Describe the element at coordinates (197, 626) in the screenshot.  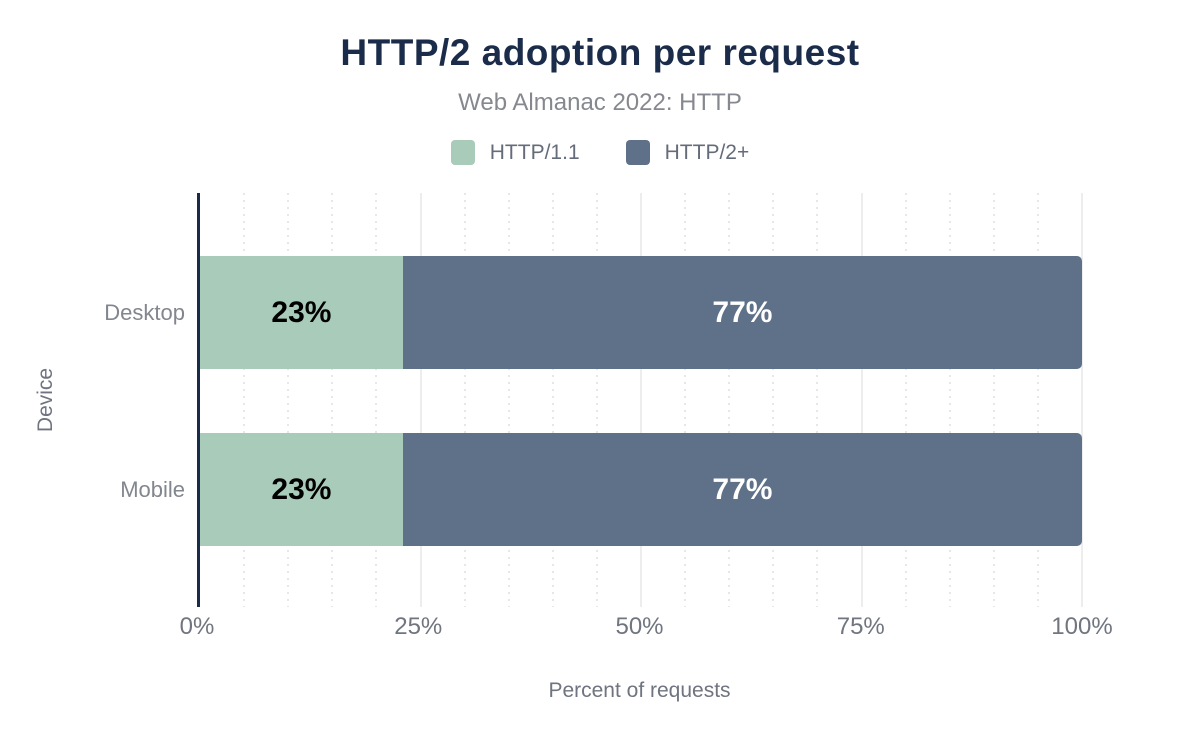
I see `x-tick-label: 0%` at that location.